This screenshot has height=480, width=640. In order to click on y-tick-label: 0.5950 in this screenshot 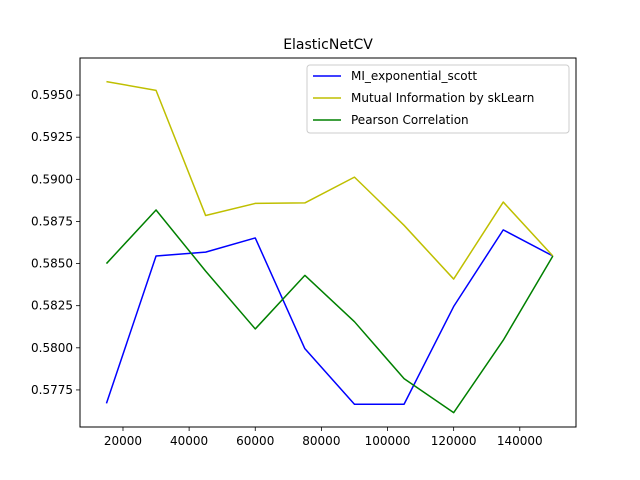, I will do `click(52, 95)`.